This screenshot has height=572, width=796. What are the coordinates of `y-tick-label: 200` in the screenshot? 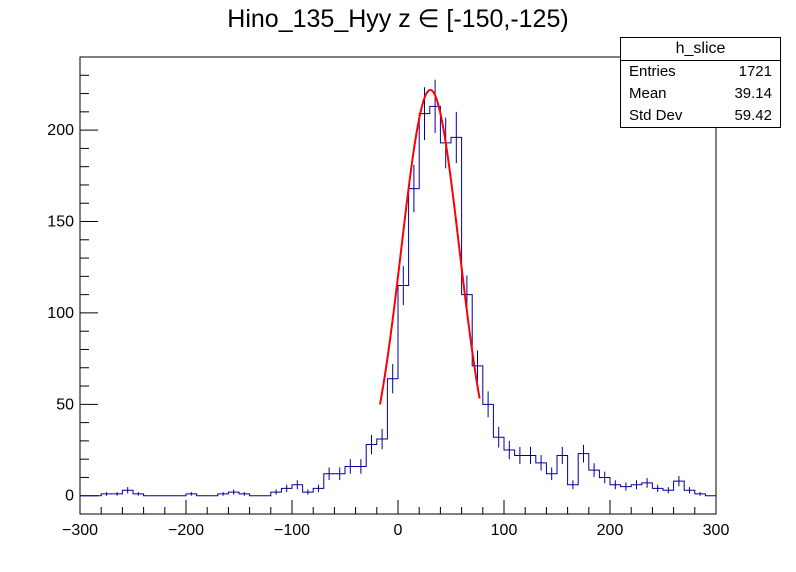 It's located at (60, 130).